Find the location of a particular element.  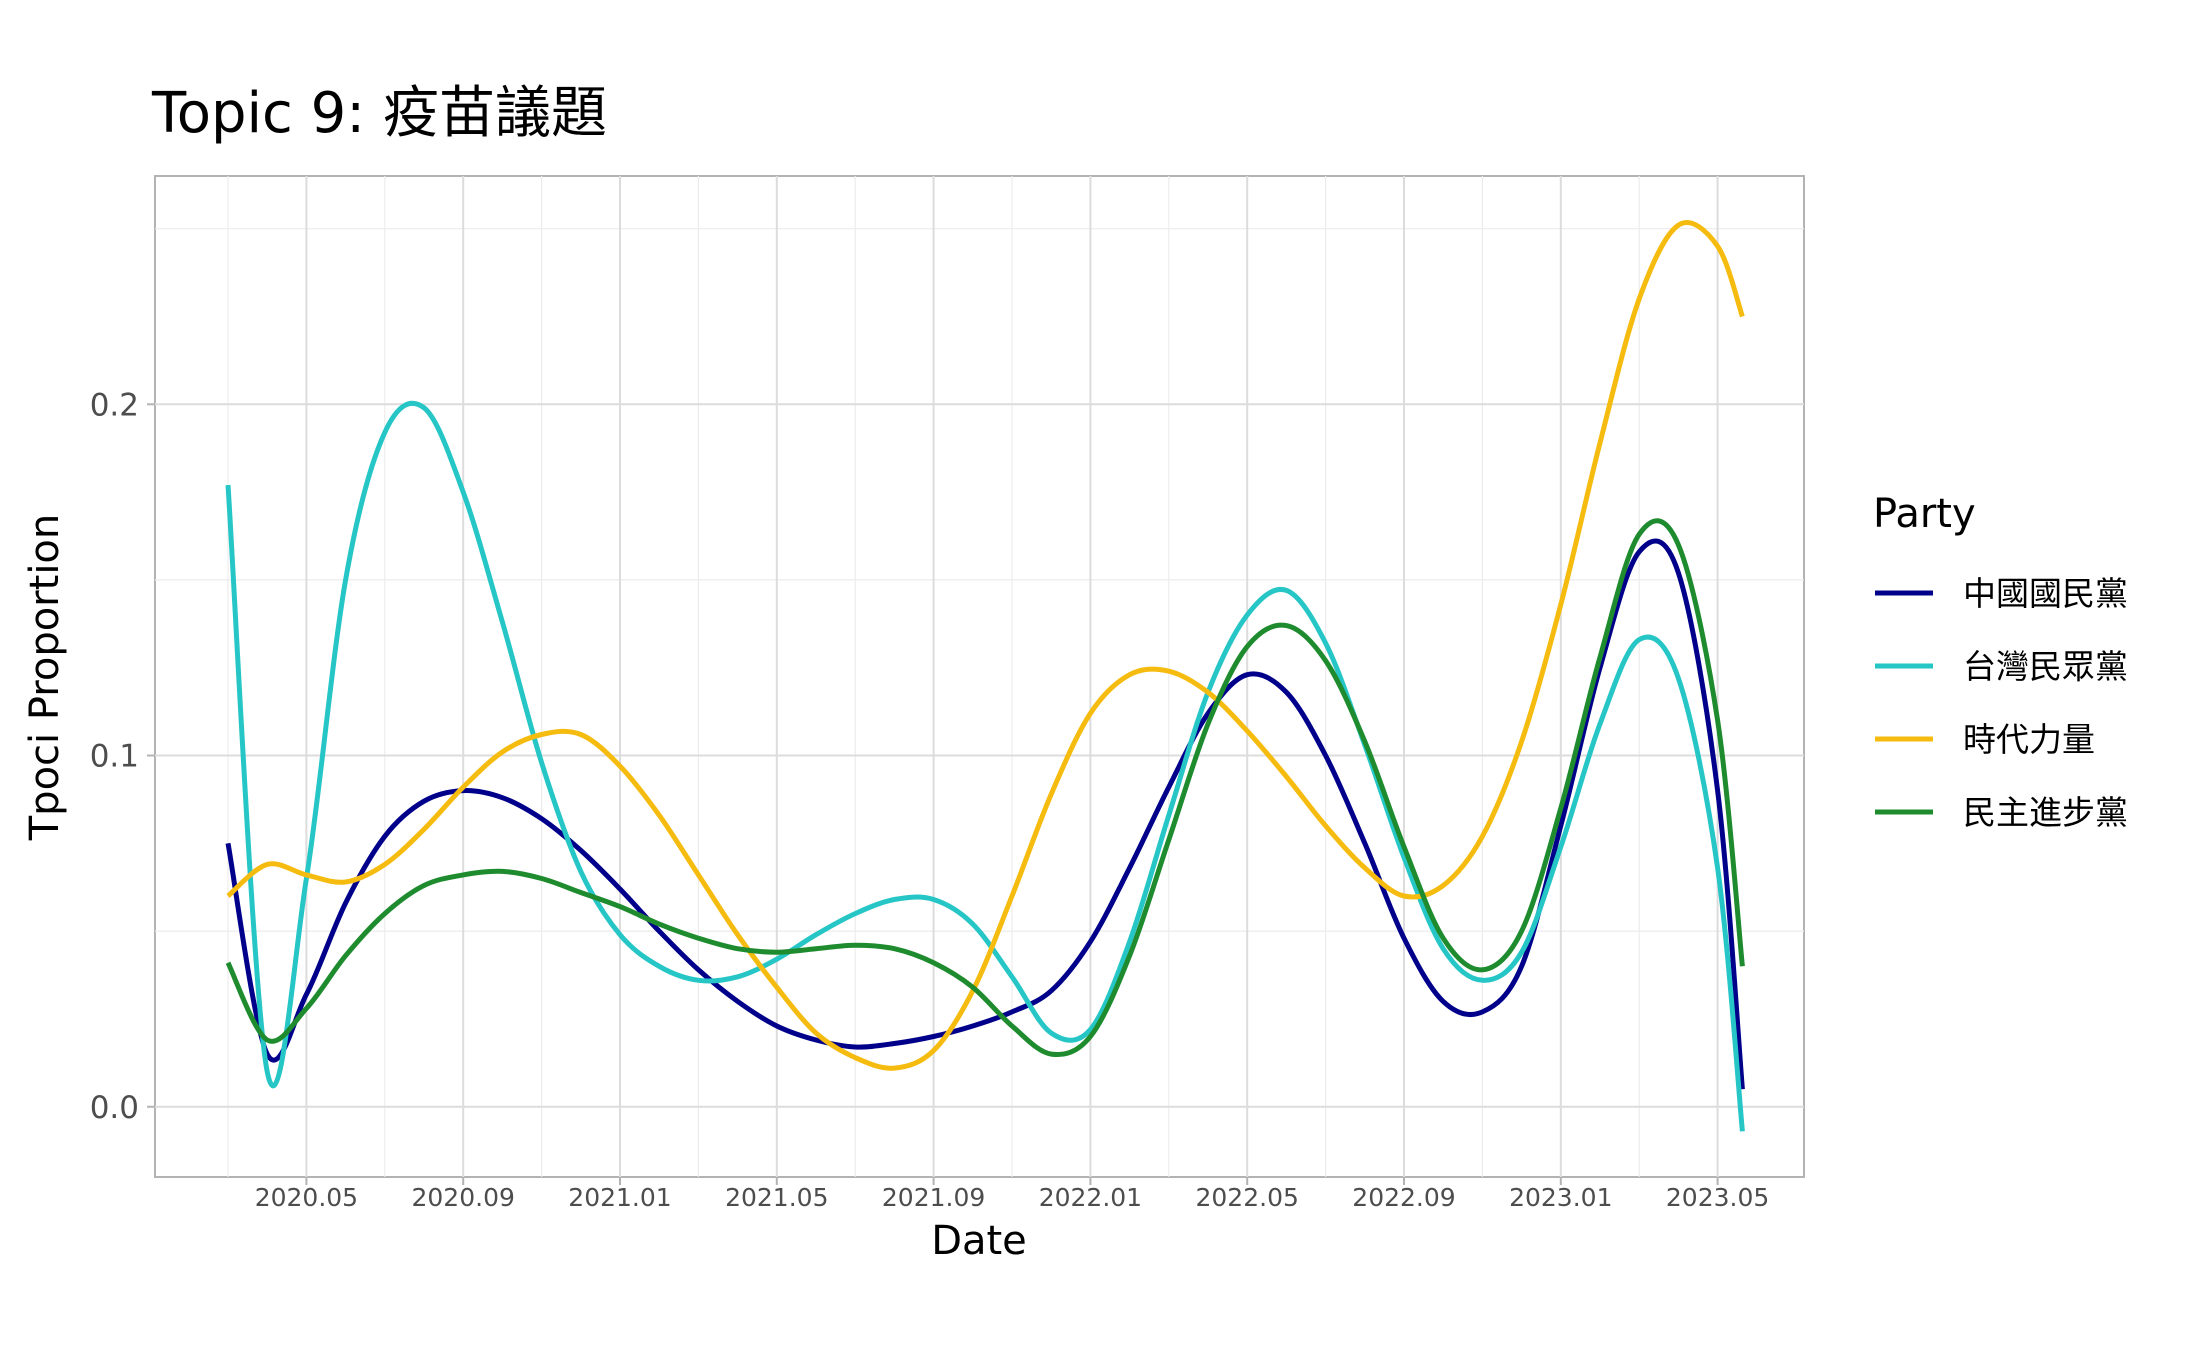

x-tick-label: 2020.05 is located at coordinates (306, 1197).